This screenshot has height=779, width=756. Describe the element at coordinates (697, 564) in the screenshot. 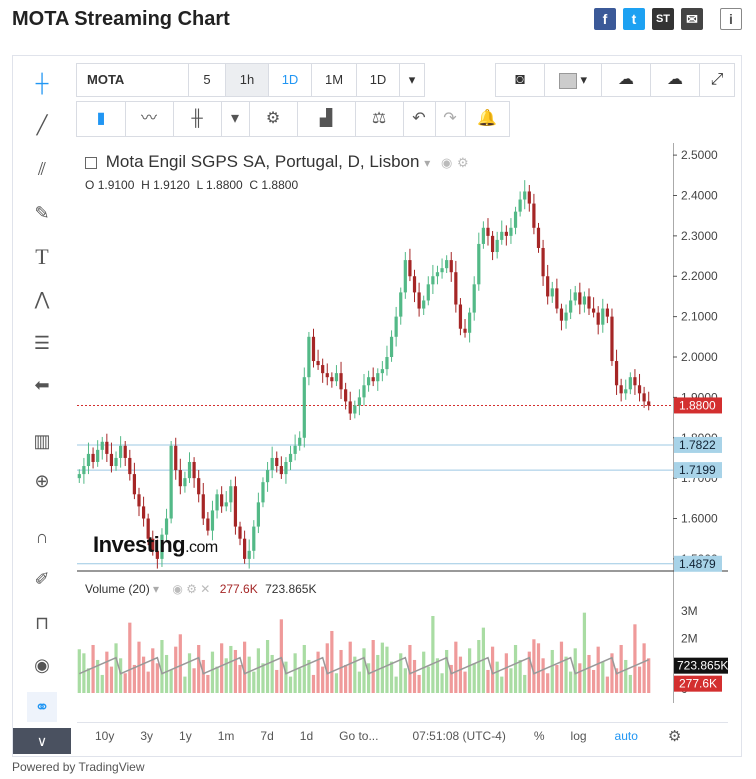

I see `level-label: 1.4879` at that location.